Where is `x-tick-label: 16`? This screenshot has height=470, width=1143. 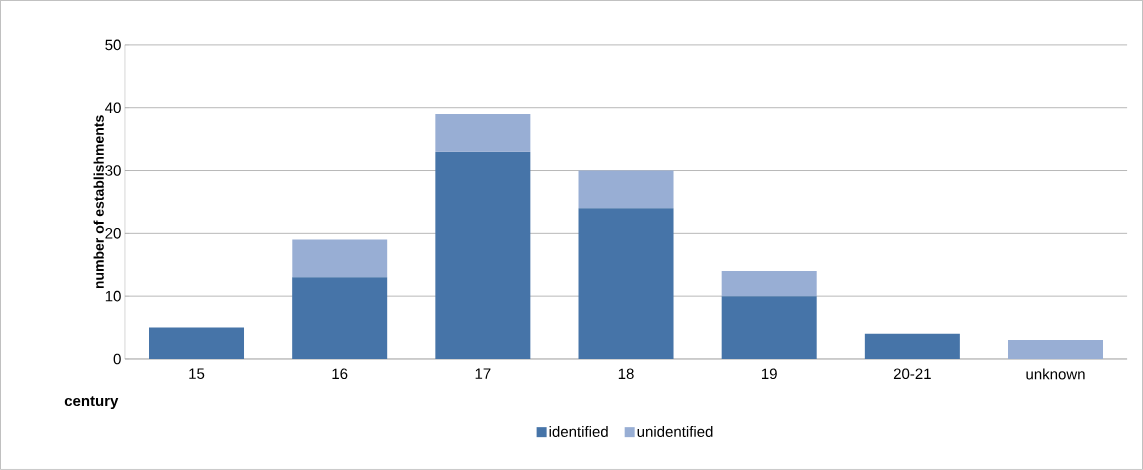
x-tick-label: 16 is located at coordinates (340, 374).